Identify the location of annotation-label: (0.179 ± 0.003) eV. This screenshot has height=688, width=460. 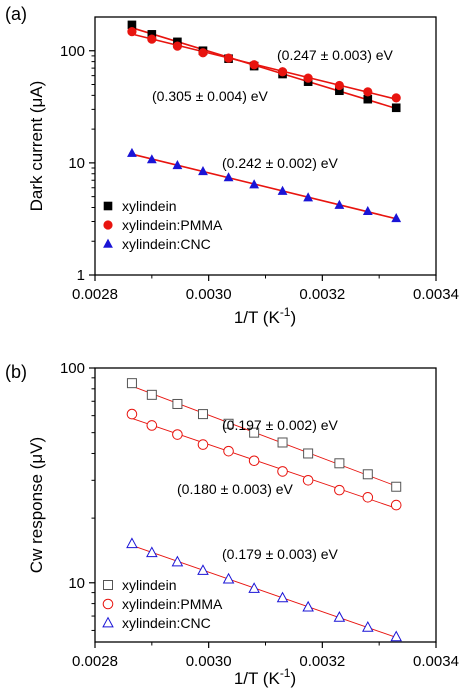
(280, 554).